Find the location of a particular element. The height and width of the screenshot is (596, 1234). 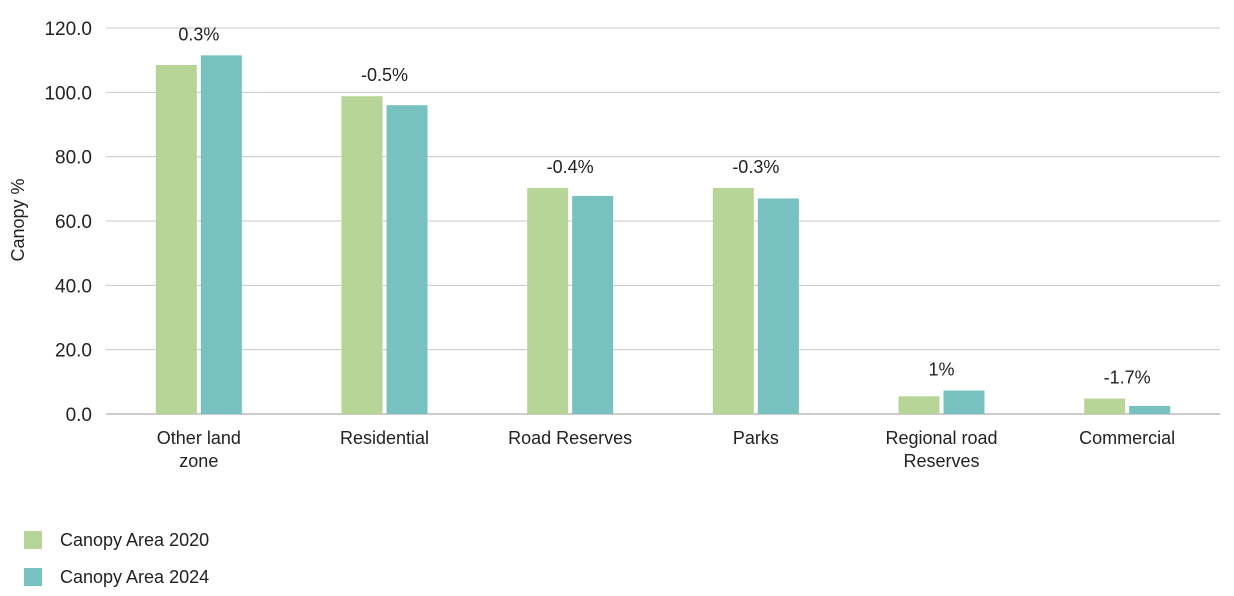

y-tick-label: 100.0 is located at coordinates (68, 93).